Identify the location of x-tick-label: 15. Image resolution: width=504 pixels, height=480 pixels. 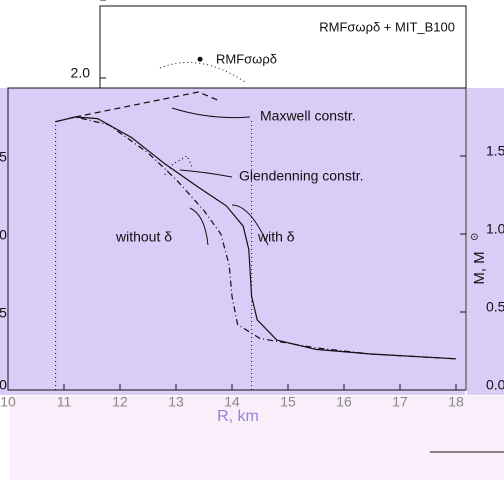
(288, 402).